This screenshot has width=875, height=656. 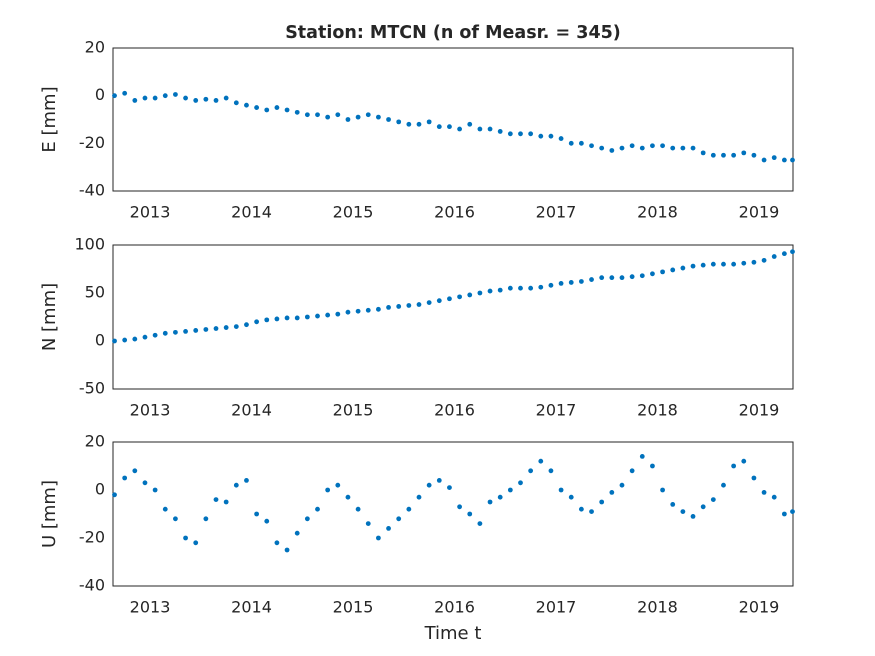 I want to click on x-tick-label: 2014, so click(x=251, y=212).